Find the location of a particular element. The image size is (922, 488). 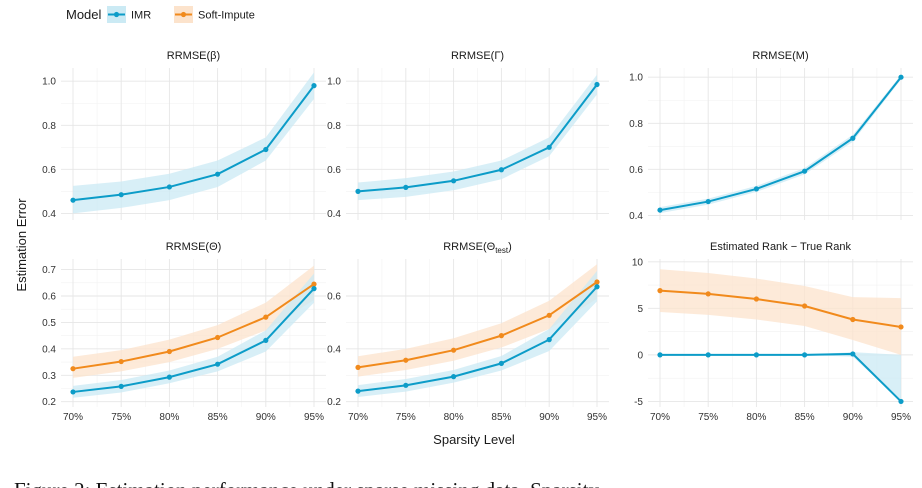

legend-item-imr: IMR is located at coordinates (129, 14).